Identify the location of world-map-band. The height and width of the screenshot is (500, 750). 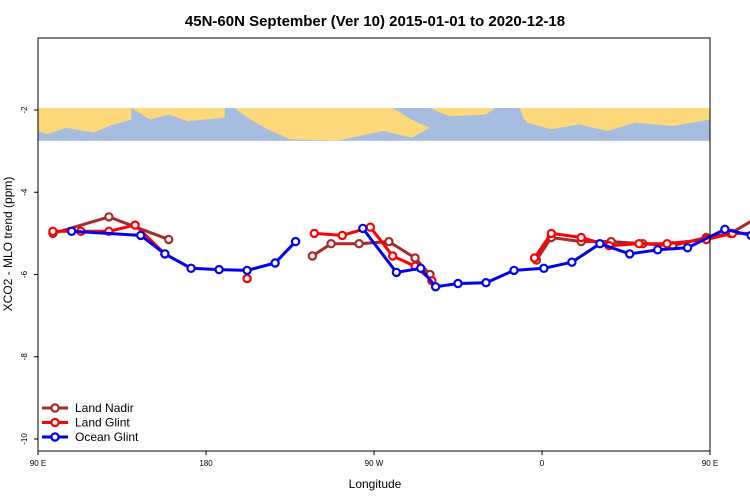
(394, 124).